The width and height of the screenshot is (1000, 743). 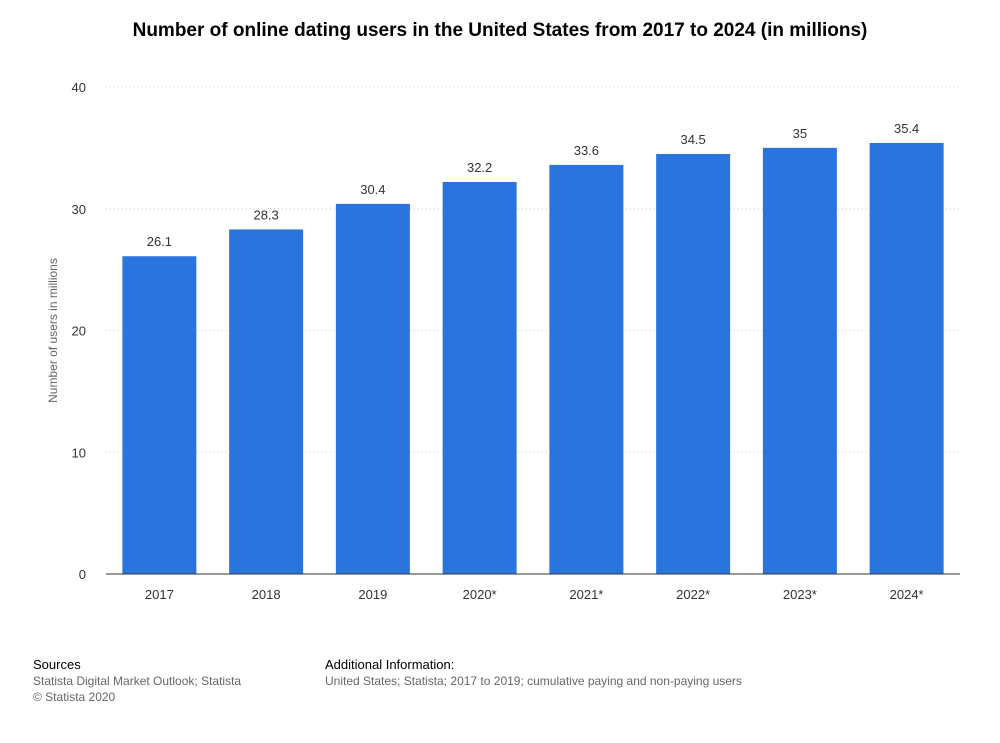 What do you see at coordinates (800, 594) in the screenshot?
I see `x-tick-label: 2023*` at bounding box center [800, 594].